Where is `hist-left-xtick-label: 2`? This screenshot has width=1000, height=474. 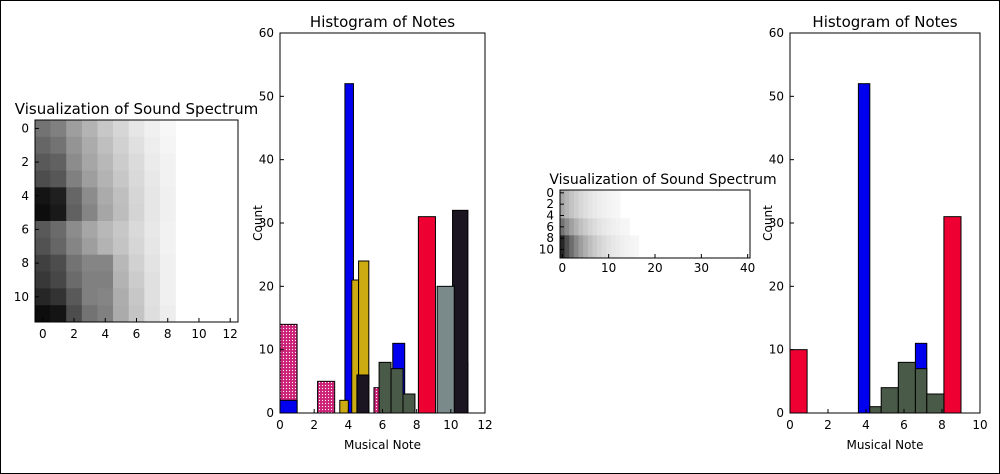 hist-left-xtick-label: 2 is located at coordinates (314, 425).